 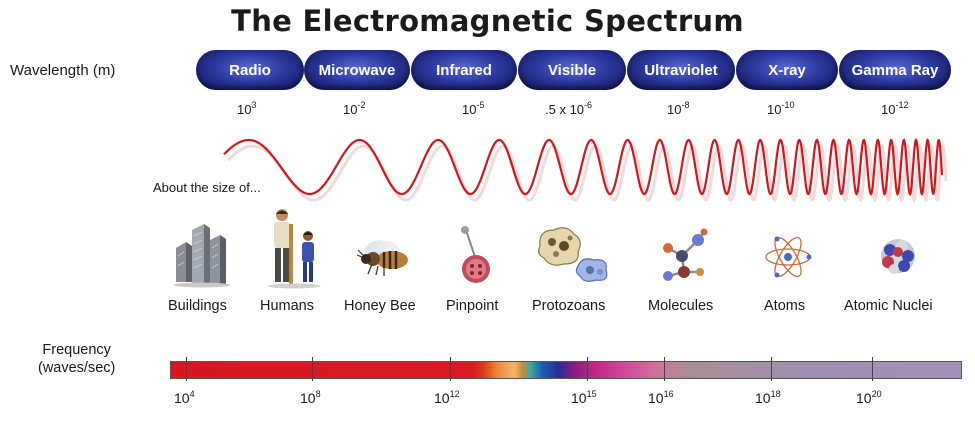 I want to click on wavelength-label: Wavelength (m), so click(x=63, y=70).